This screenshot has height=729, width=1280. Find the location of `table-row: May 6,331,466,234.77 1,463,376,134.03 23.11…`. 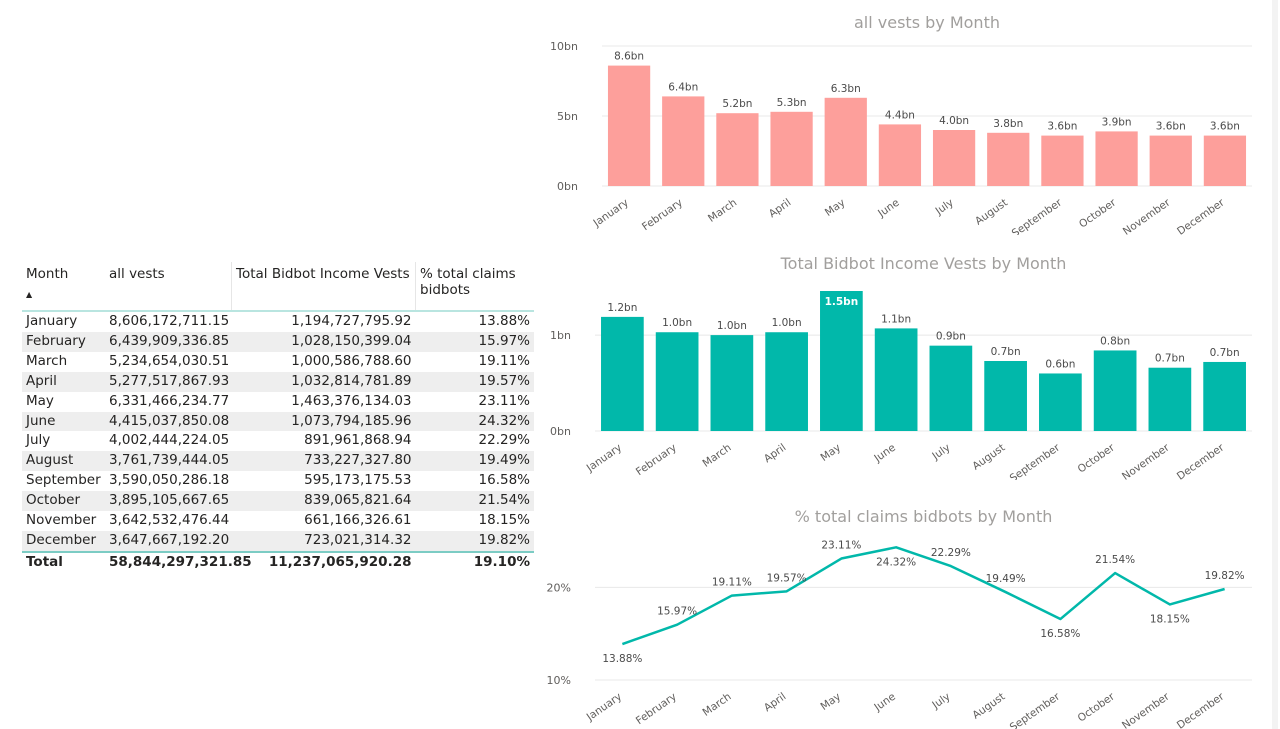

table-row: May 6,331,466,234.77 1,463,376,134.03 23.11… is located at coordinates (278, 402).